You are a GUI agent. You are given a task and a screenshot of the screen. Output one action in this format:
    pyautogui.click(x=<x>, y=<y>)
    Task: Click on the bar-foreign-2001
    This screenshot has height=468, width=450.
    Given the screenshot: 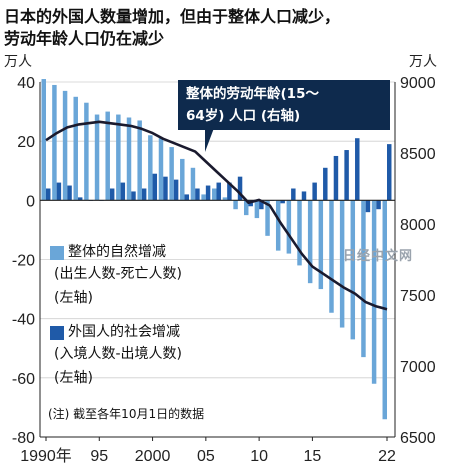 What is the action you would take?
    pyautogui.click(x=165, y=188)
    